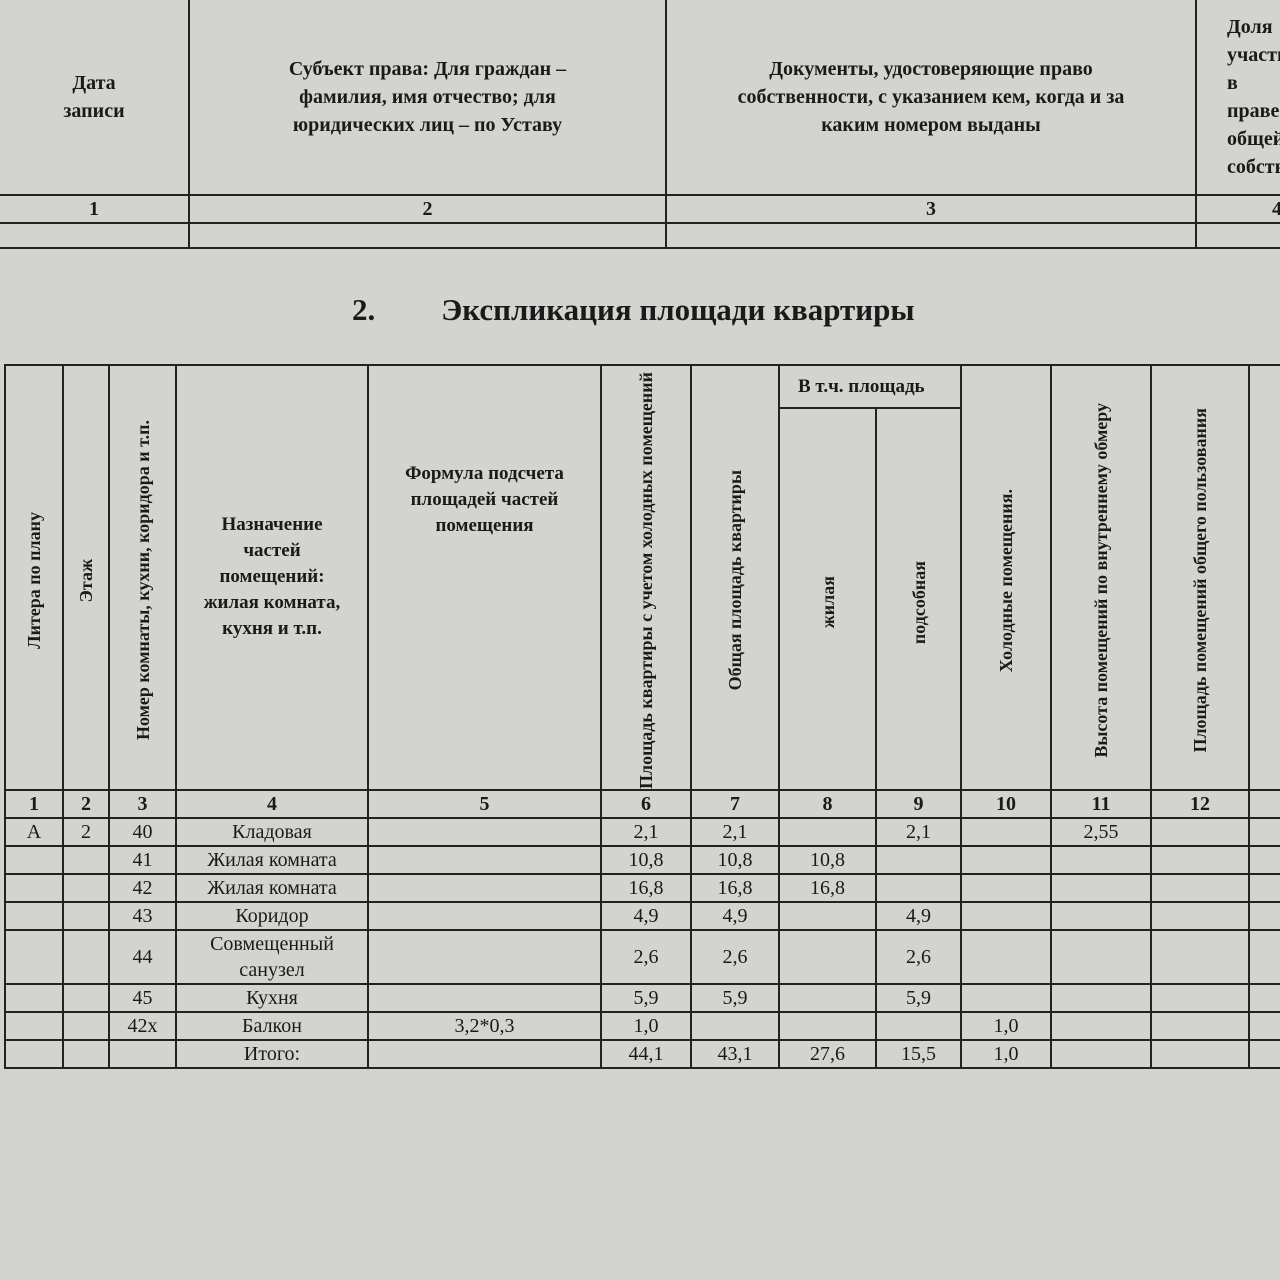 This screenshot has height=1280, width=1280. What do you see at coordinates (364, 309) in the screenshot?
I see `section-number: 2.` at bounding box center [364, 309].